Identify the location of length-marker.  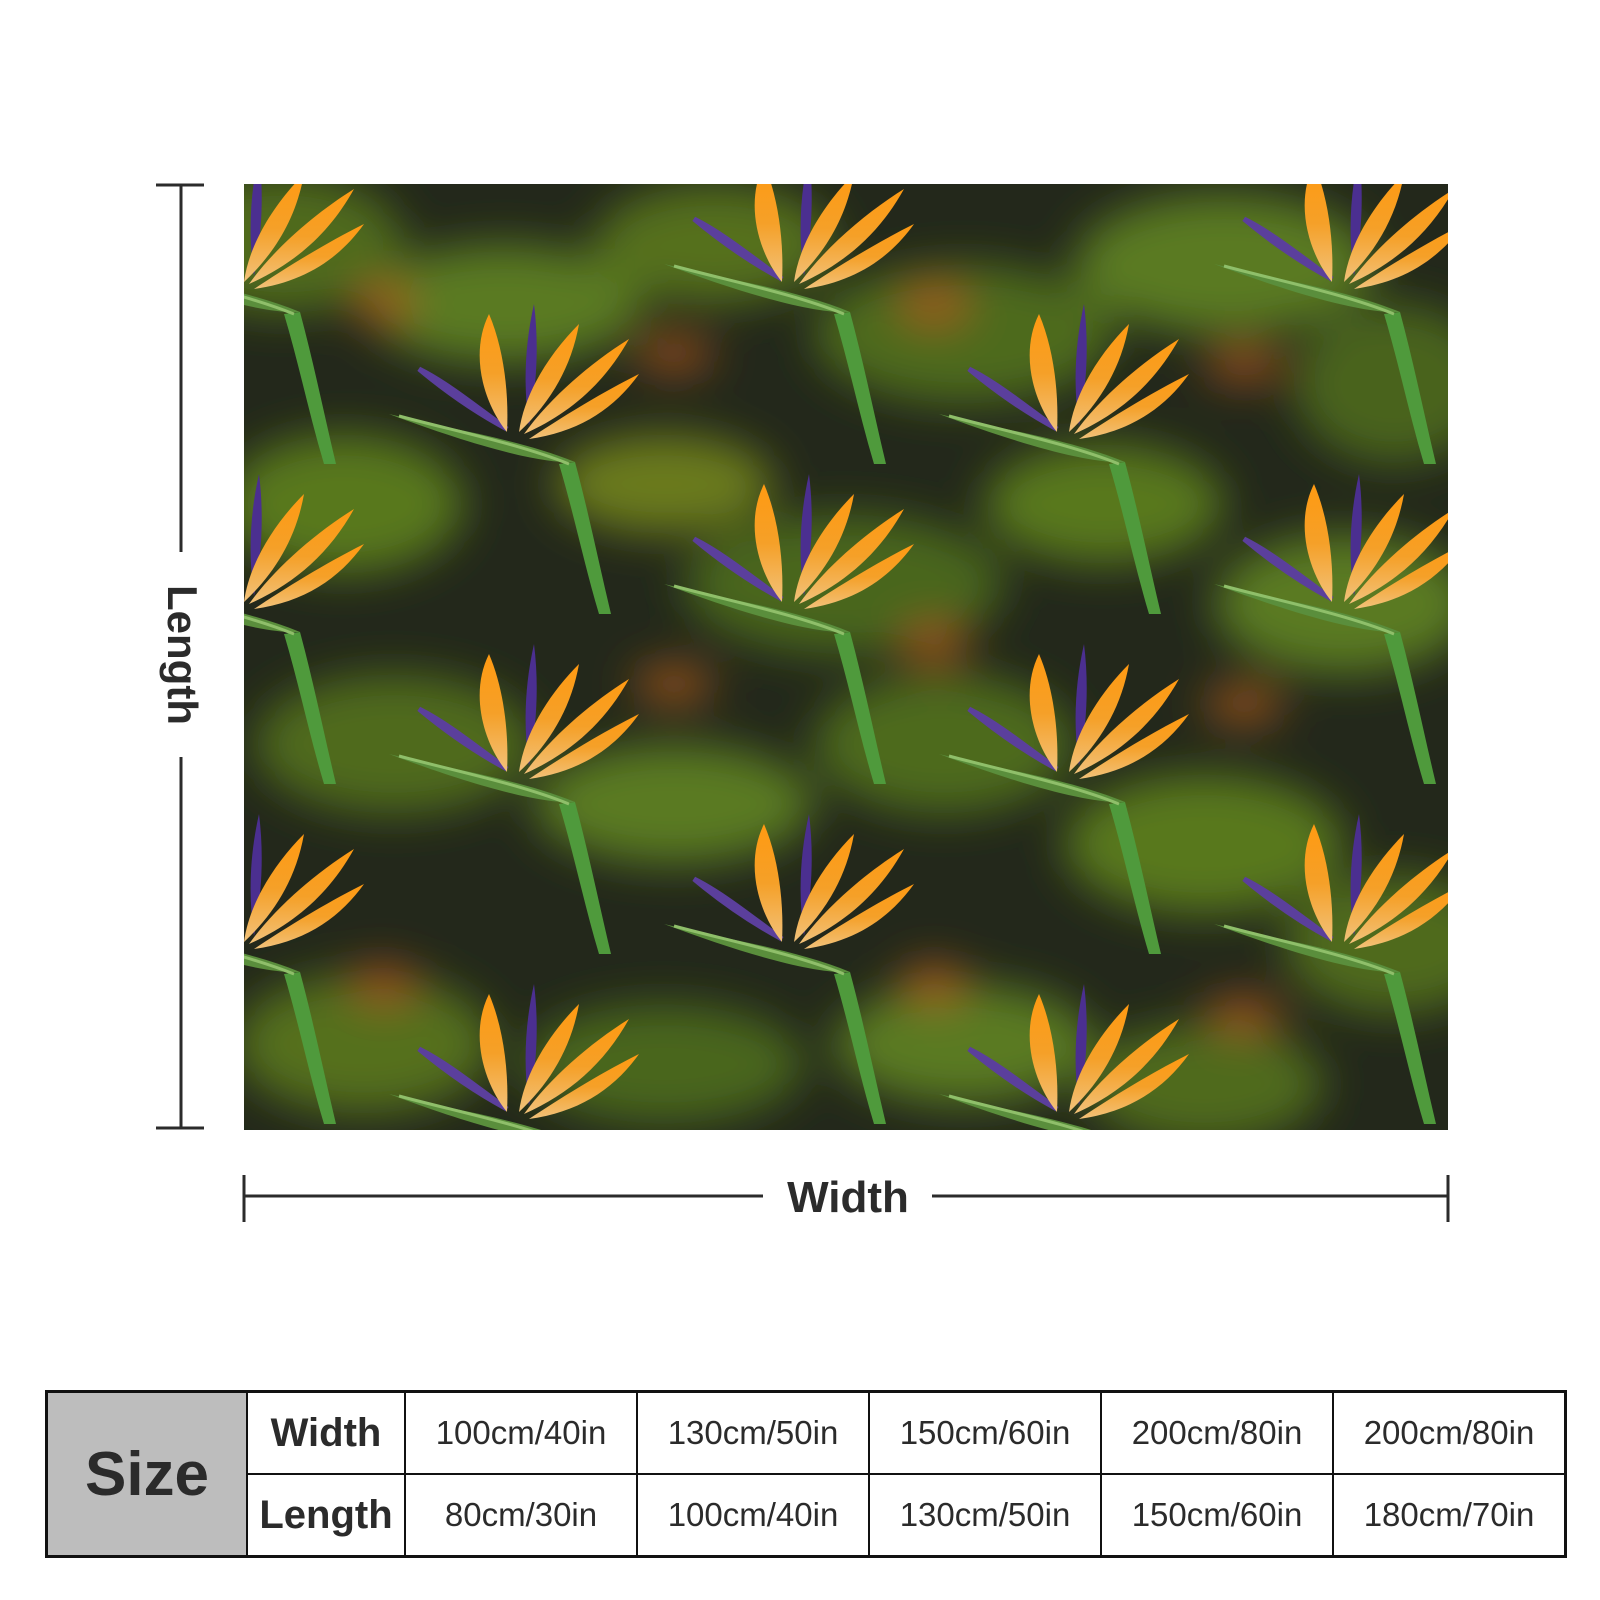
(180, 656).